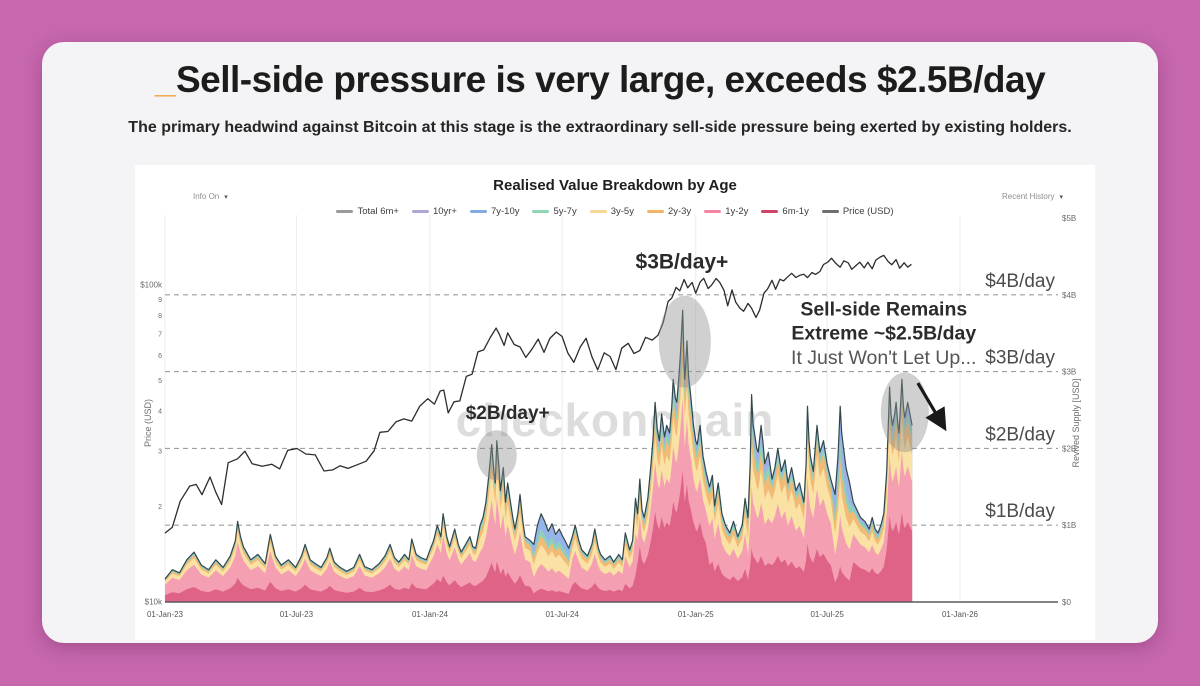 The width and height of the screenshot is (1200, 686). I want to click on supply-tick-label: $4B, so click(1069, 295).